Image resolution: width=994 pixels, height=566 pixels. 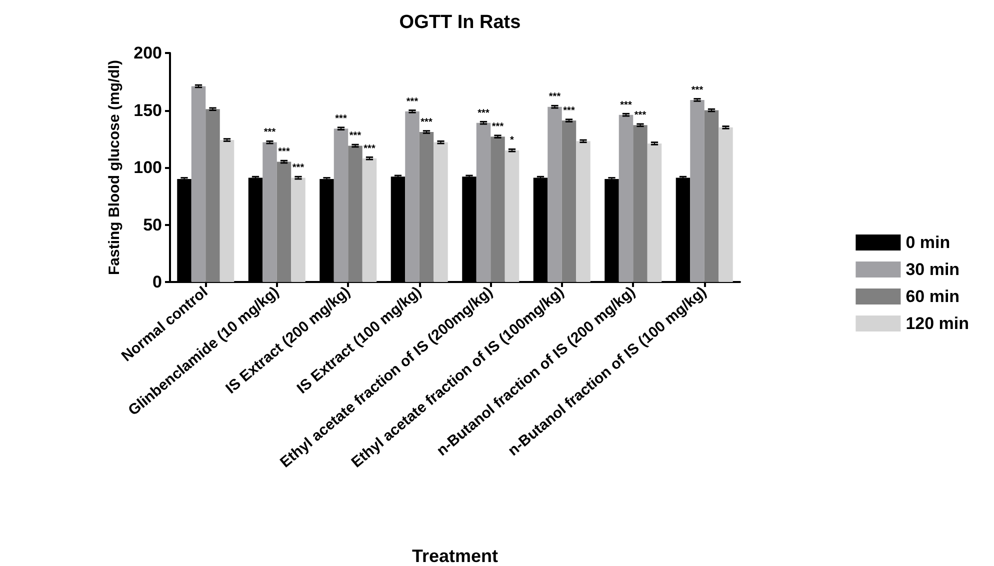 I want to click on legend-label: 120 min, so click(x=937, y=323).